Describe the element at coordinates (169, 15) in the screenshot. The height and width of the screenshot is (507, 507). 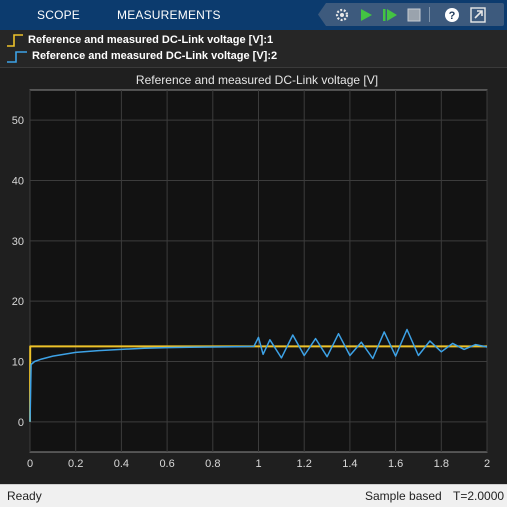
I see `tab-measurements: MEASUREMENTS` at that location.